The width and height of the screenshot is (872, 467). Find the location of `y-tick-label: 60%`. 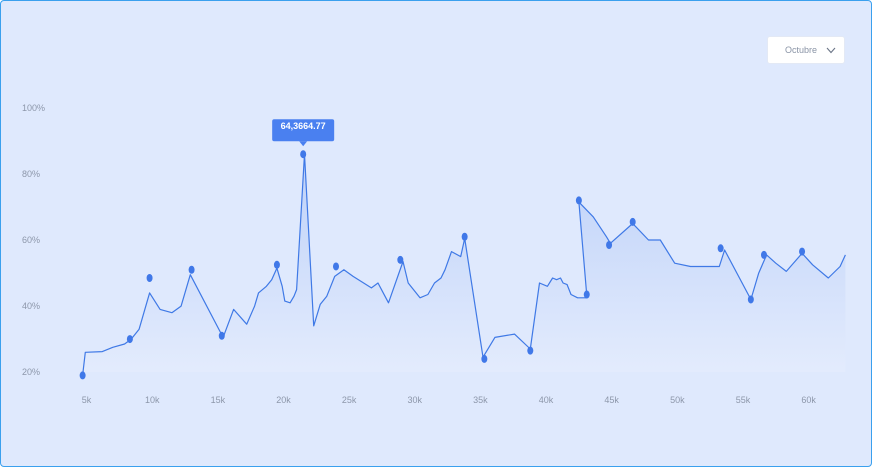

y-tick-label: 60% is located at coordinates (31, 240).